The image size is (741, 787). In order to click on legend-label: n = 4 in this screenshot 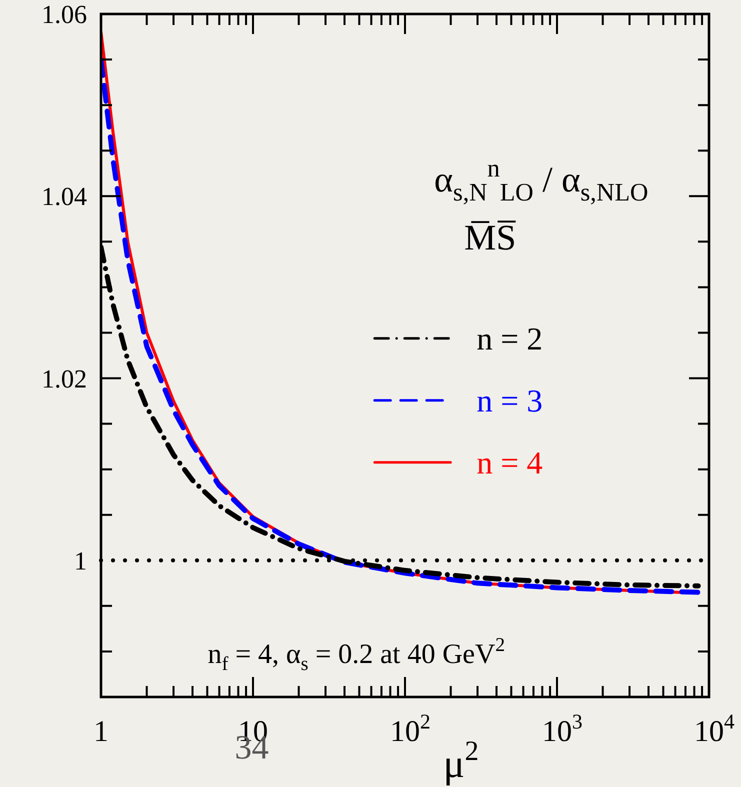, I will do `click(509, 462)`.